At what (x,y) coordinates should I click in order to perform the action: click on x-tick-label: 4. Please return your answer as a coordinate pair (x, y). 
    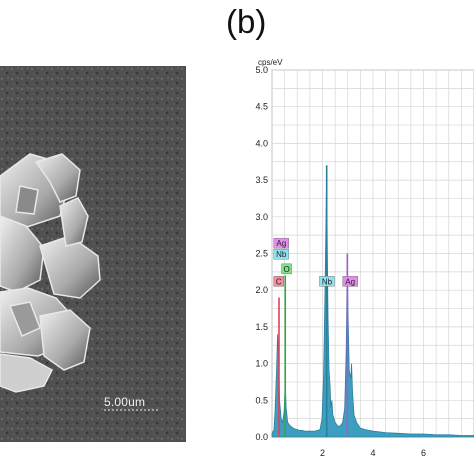
    Looking at the image, I should click on (372, 453).